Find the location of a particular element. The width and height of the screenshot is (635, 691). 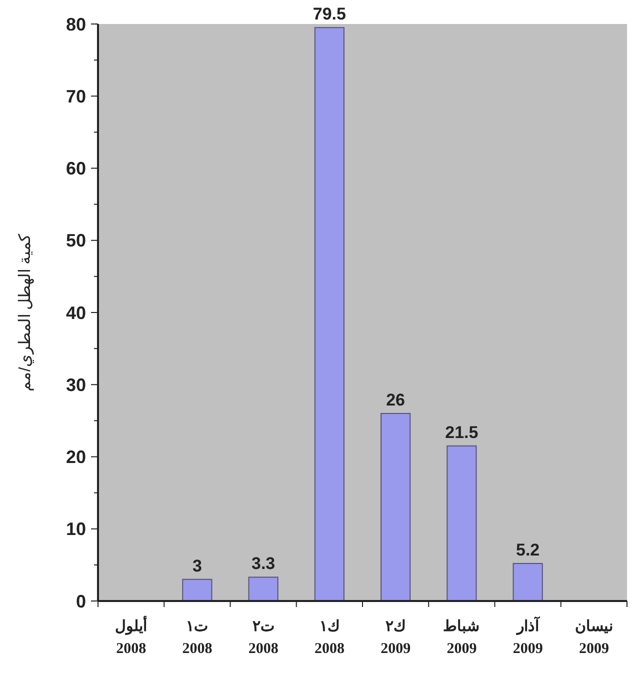

y-tick-label: 50 is located at coordinates (76, 240).